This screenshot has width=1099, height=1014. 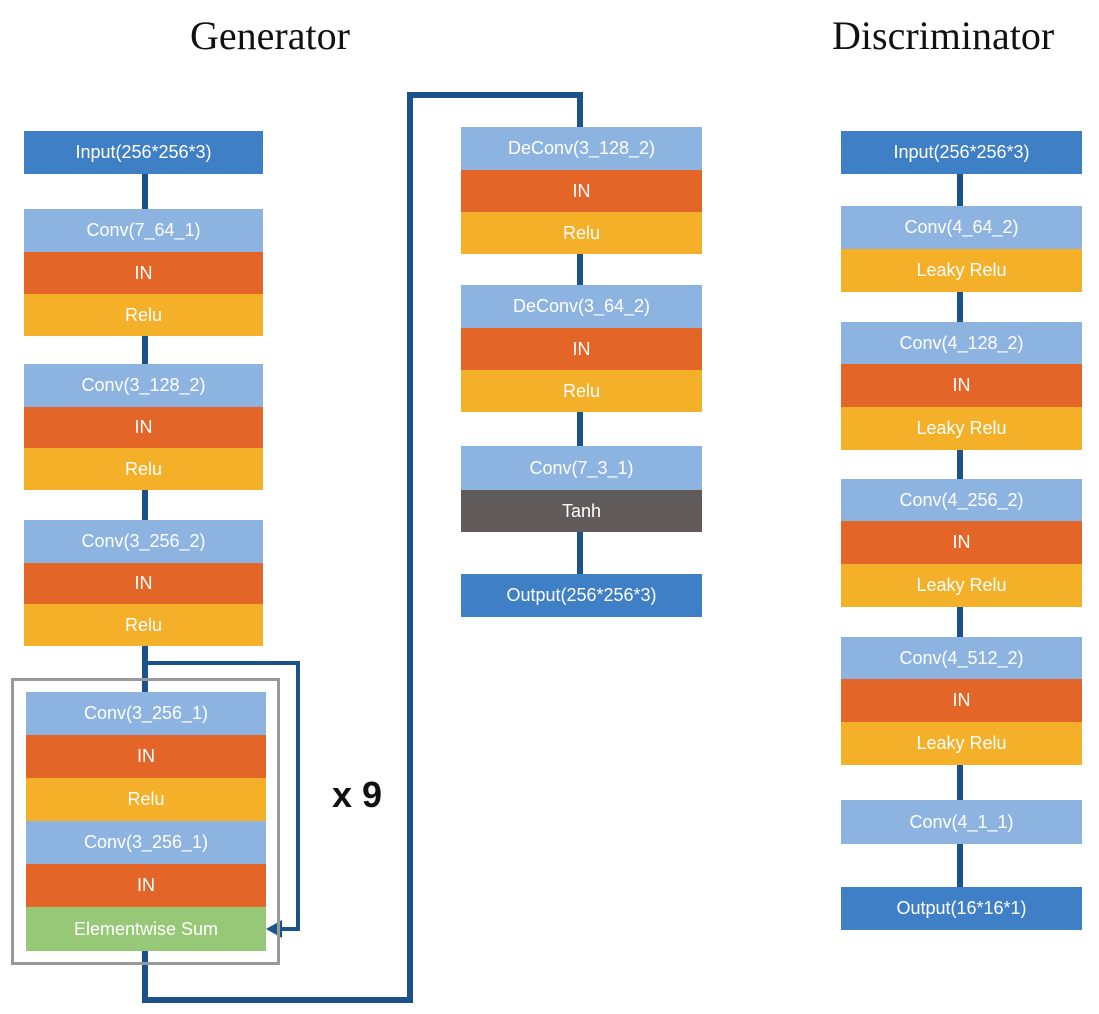 What do you see at coordinates (143, 230) in the screenshot?
I see `gen-conv-block: Conv(7_64_1)` at bounding box center [143, 230].